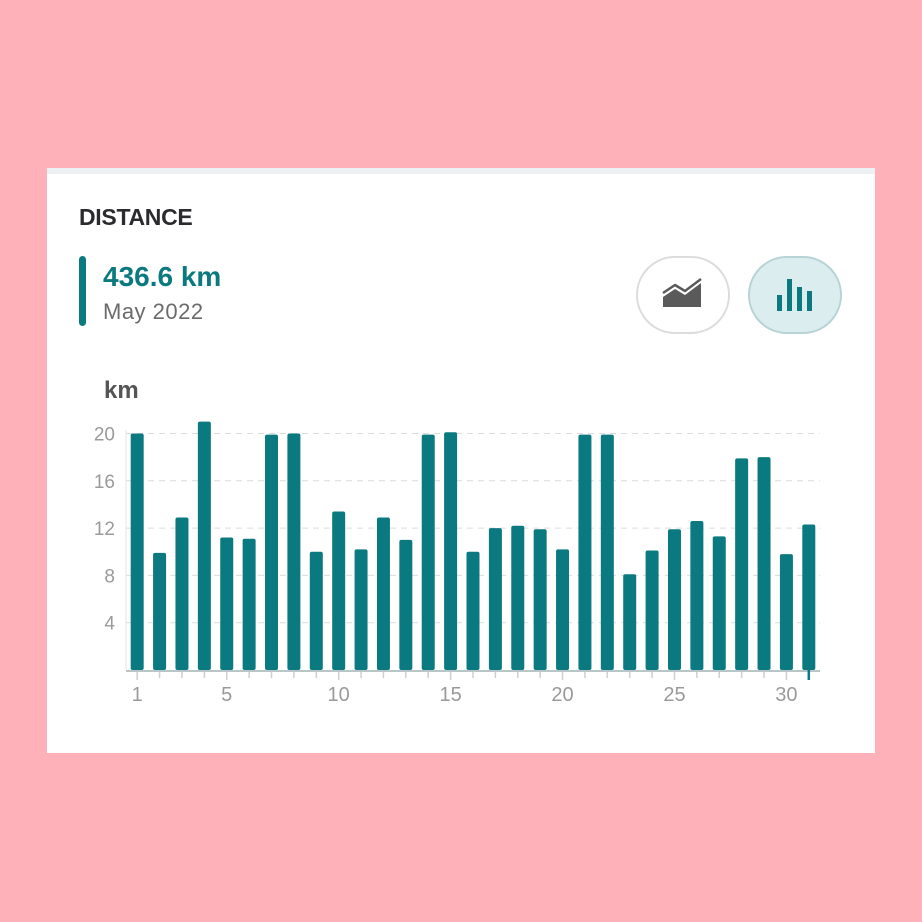 This screenshot has width=922, height=922. I want to click on bar-chart-toggle-button, so click(795, 295).